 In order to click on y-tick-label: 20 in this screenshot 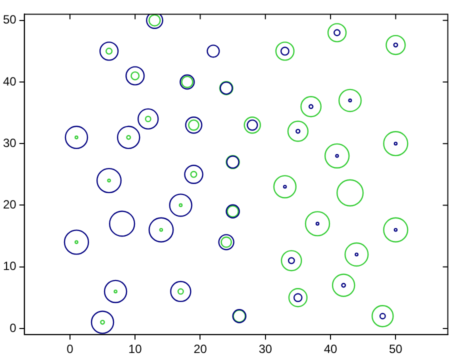, I will do `click(9, 205)`.